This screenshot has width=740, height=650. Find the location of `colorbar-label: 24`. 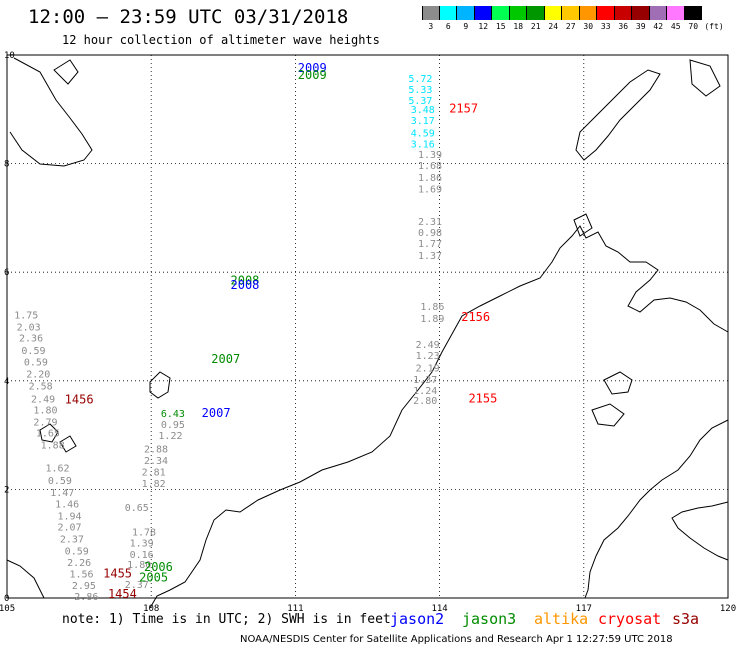

colorbar-label: 24 is located at coordinates (553, 26).